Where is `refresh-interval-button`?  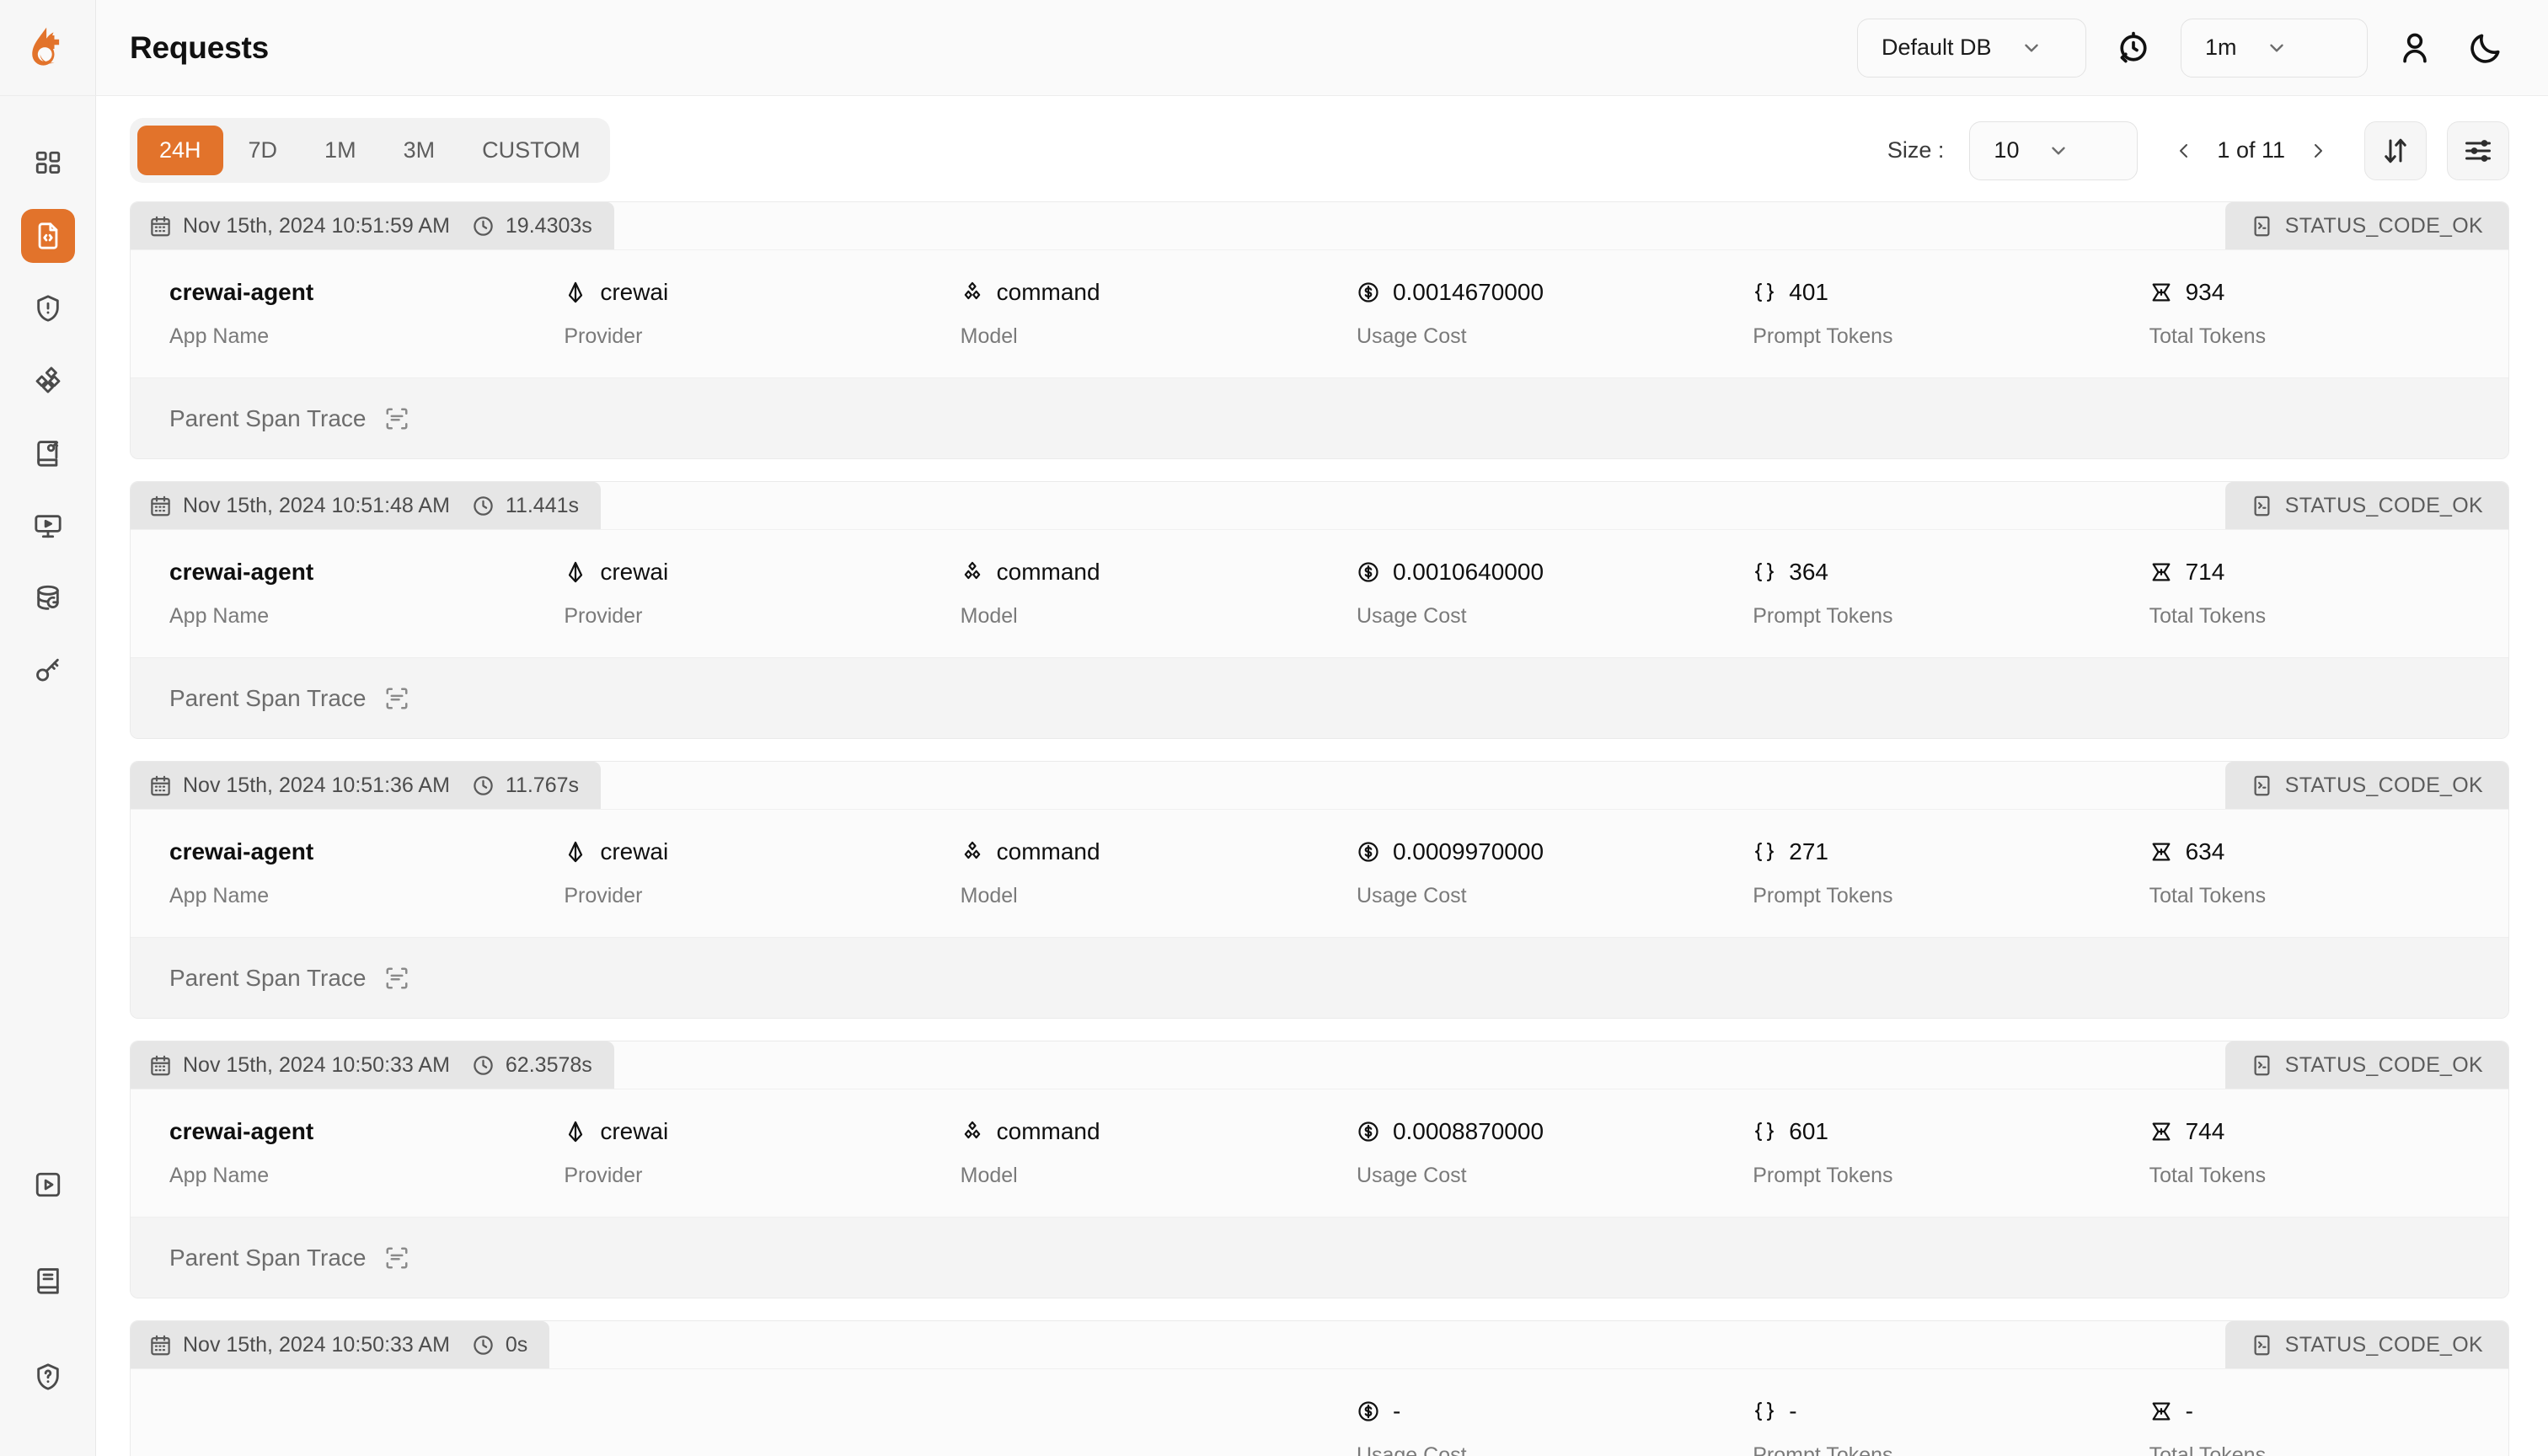 refresh-interval-button is located at coordinates (2133, 48).